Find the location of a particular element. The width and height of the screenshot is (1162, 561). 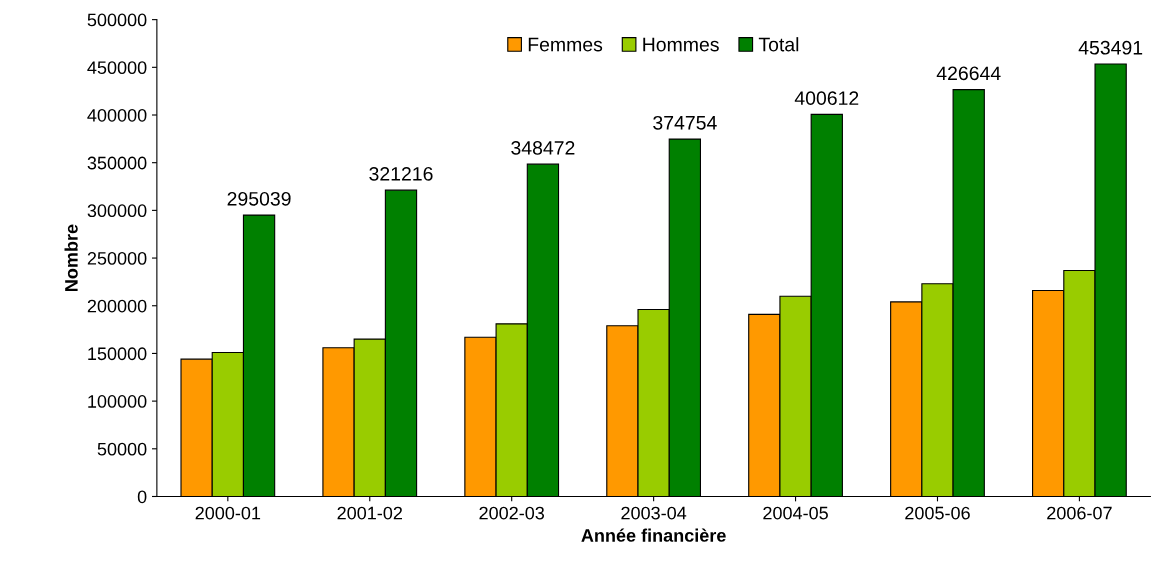

y-tick-label: 250000 is located at coordinates (117, 258).